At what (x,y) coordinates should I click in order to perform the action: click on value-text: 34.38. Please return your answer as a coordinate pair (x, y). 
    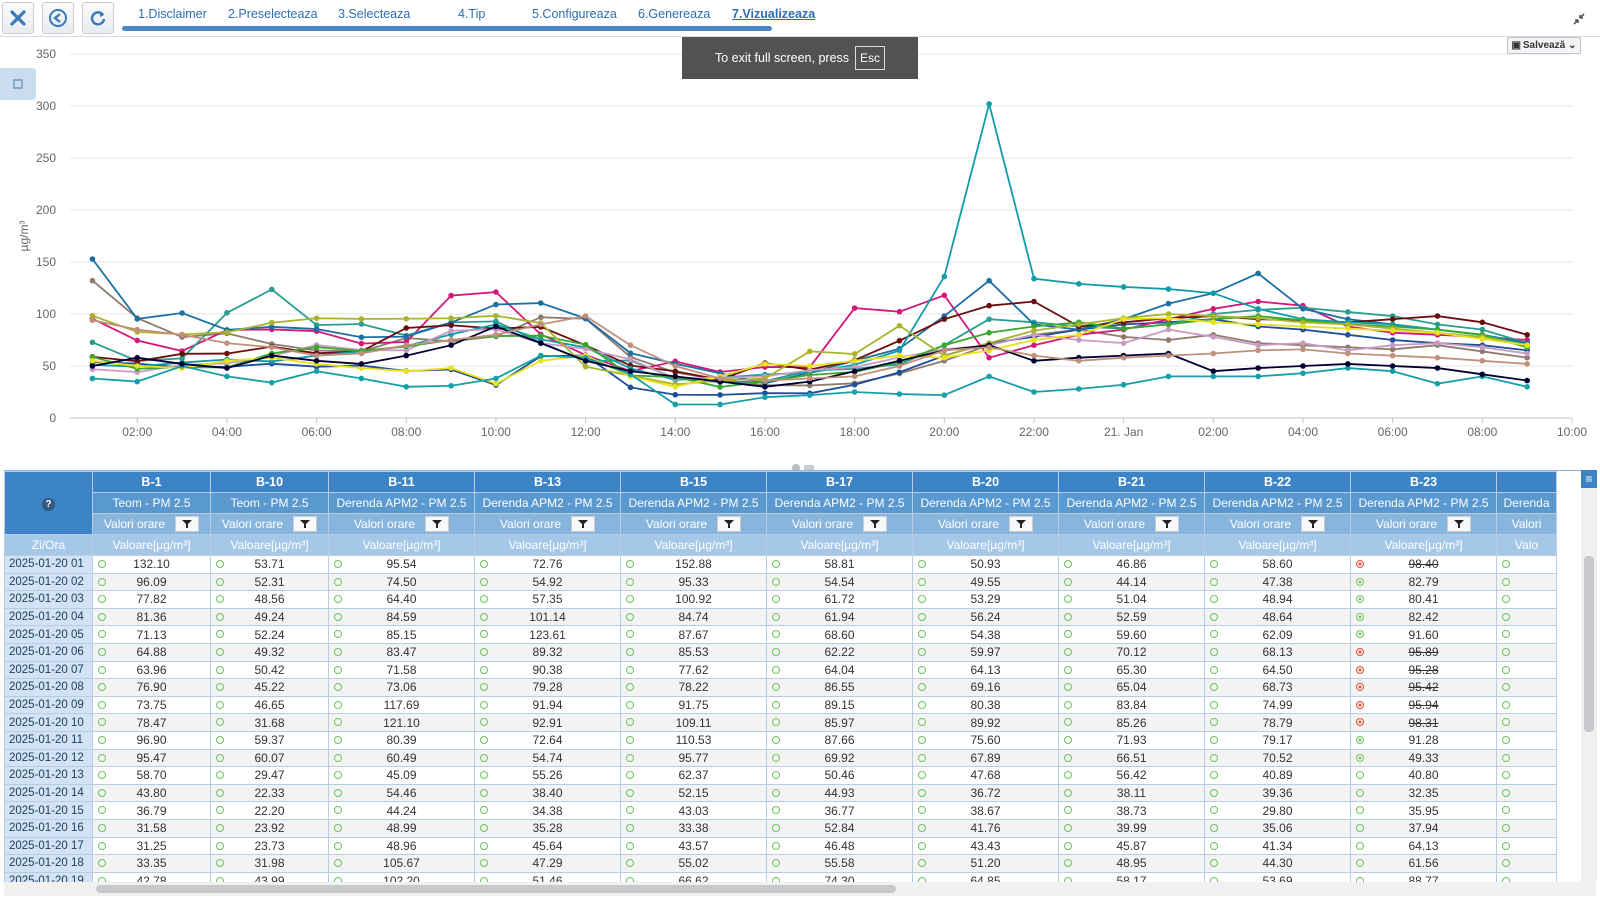
    Looking at the image, I should click on (547, 810).